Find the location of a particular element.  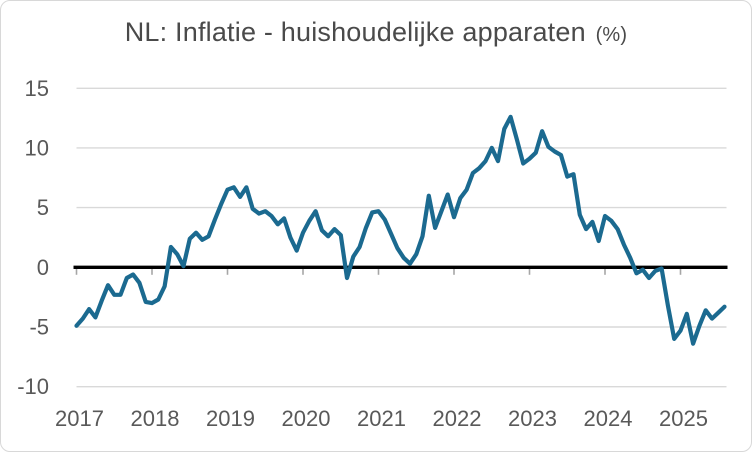

x-axis-label: 2020 is located at coordinates (306, 418).